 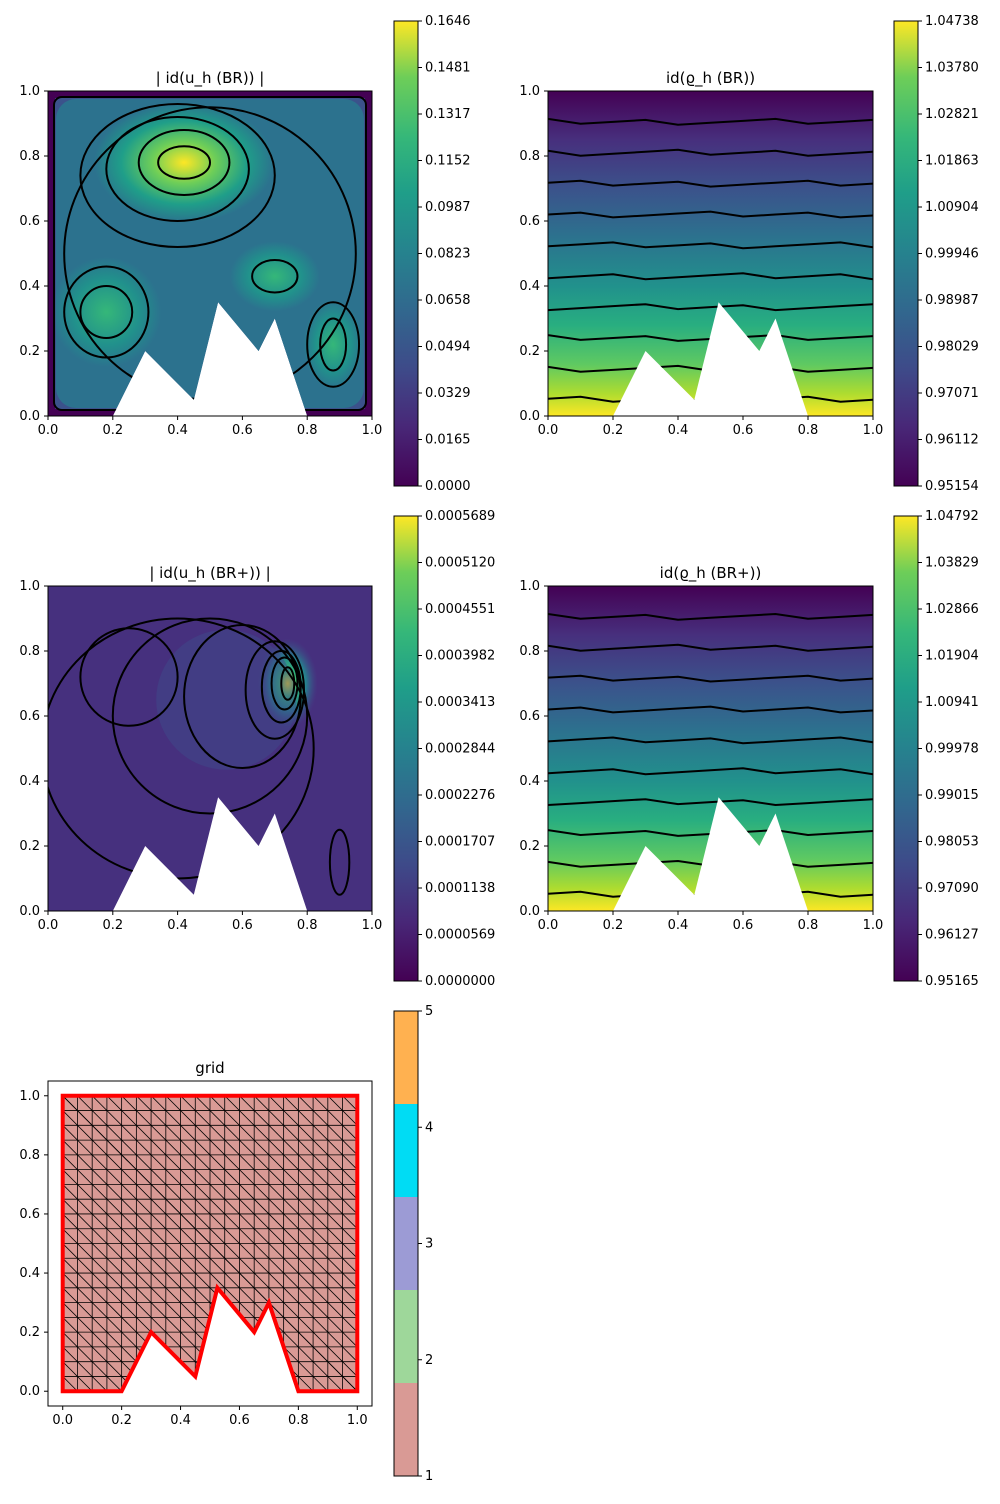 I want to click on colorbar-tick-label: 0.99978, so click(x=952, y=749).